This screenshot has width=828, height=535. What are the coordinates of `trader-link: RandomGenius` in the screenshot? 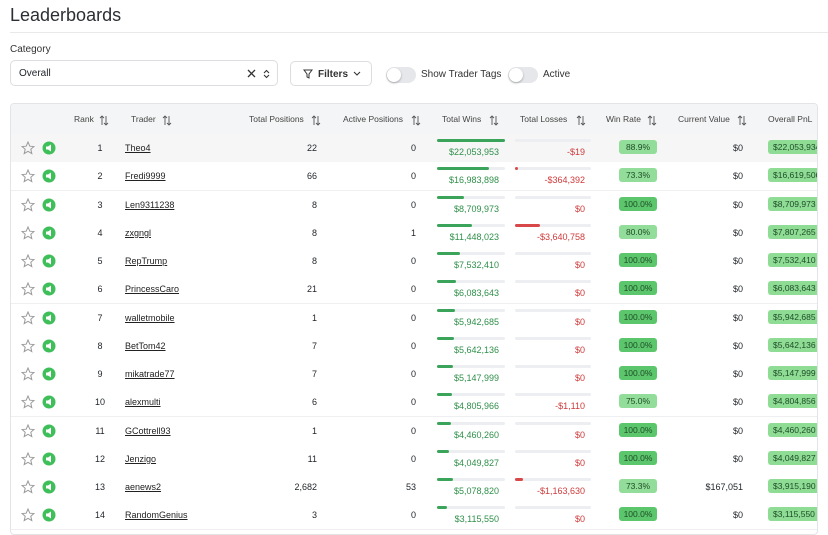 It's located at (156, 515).